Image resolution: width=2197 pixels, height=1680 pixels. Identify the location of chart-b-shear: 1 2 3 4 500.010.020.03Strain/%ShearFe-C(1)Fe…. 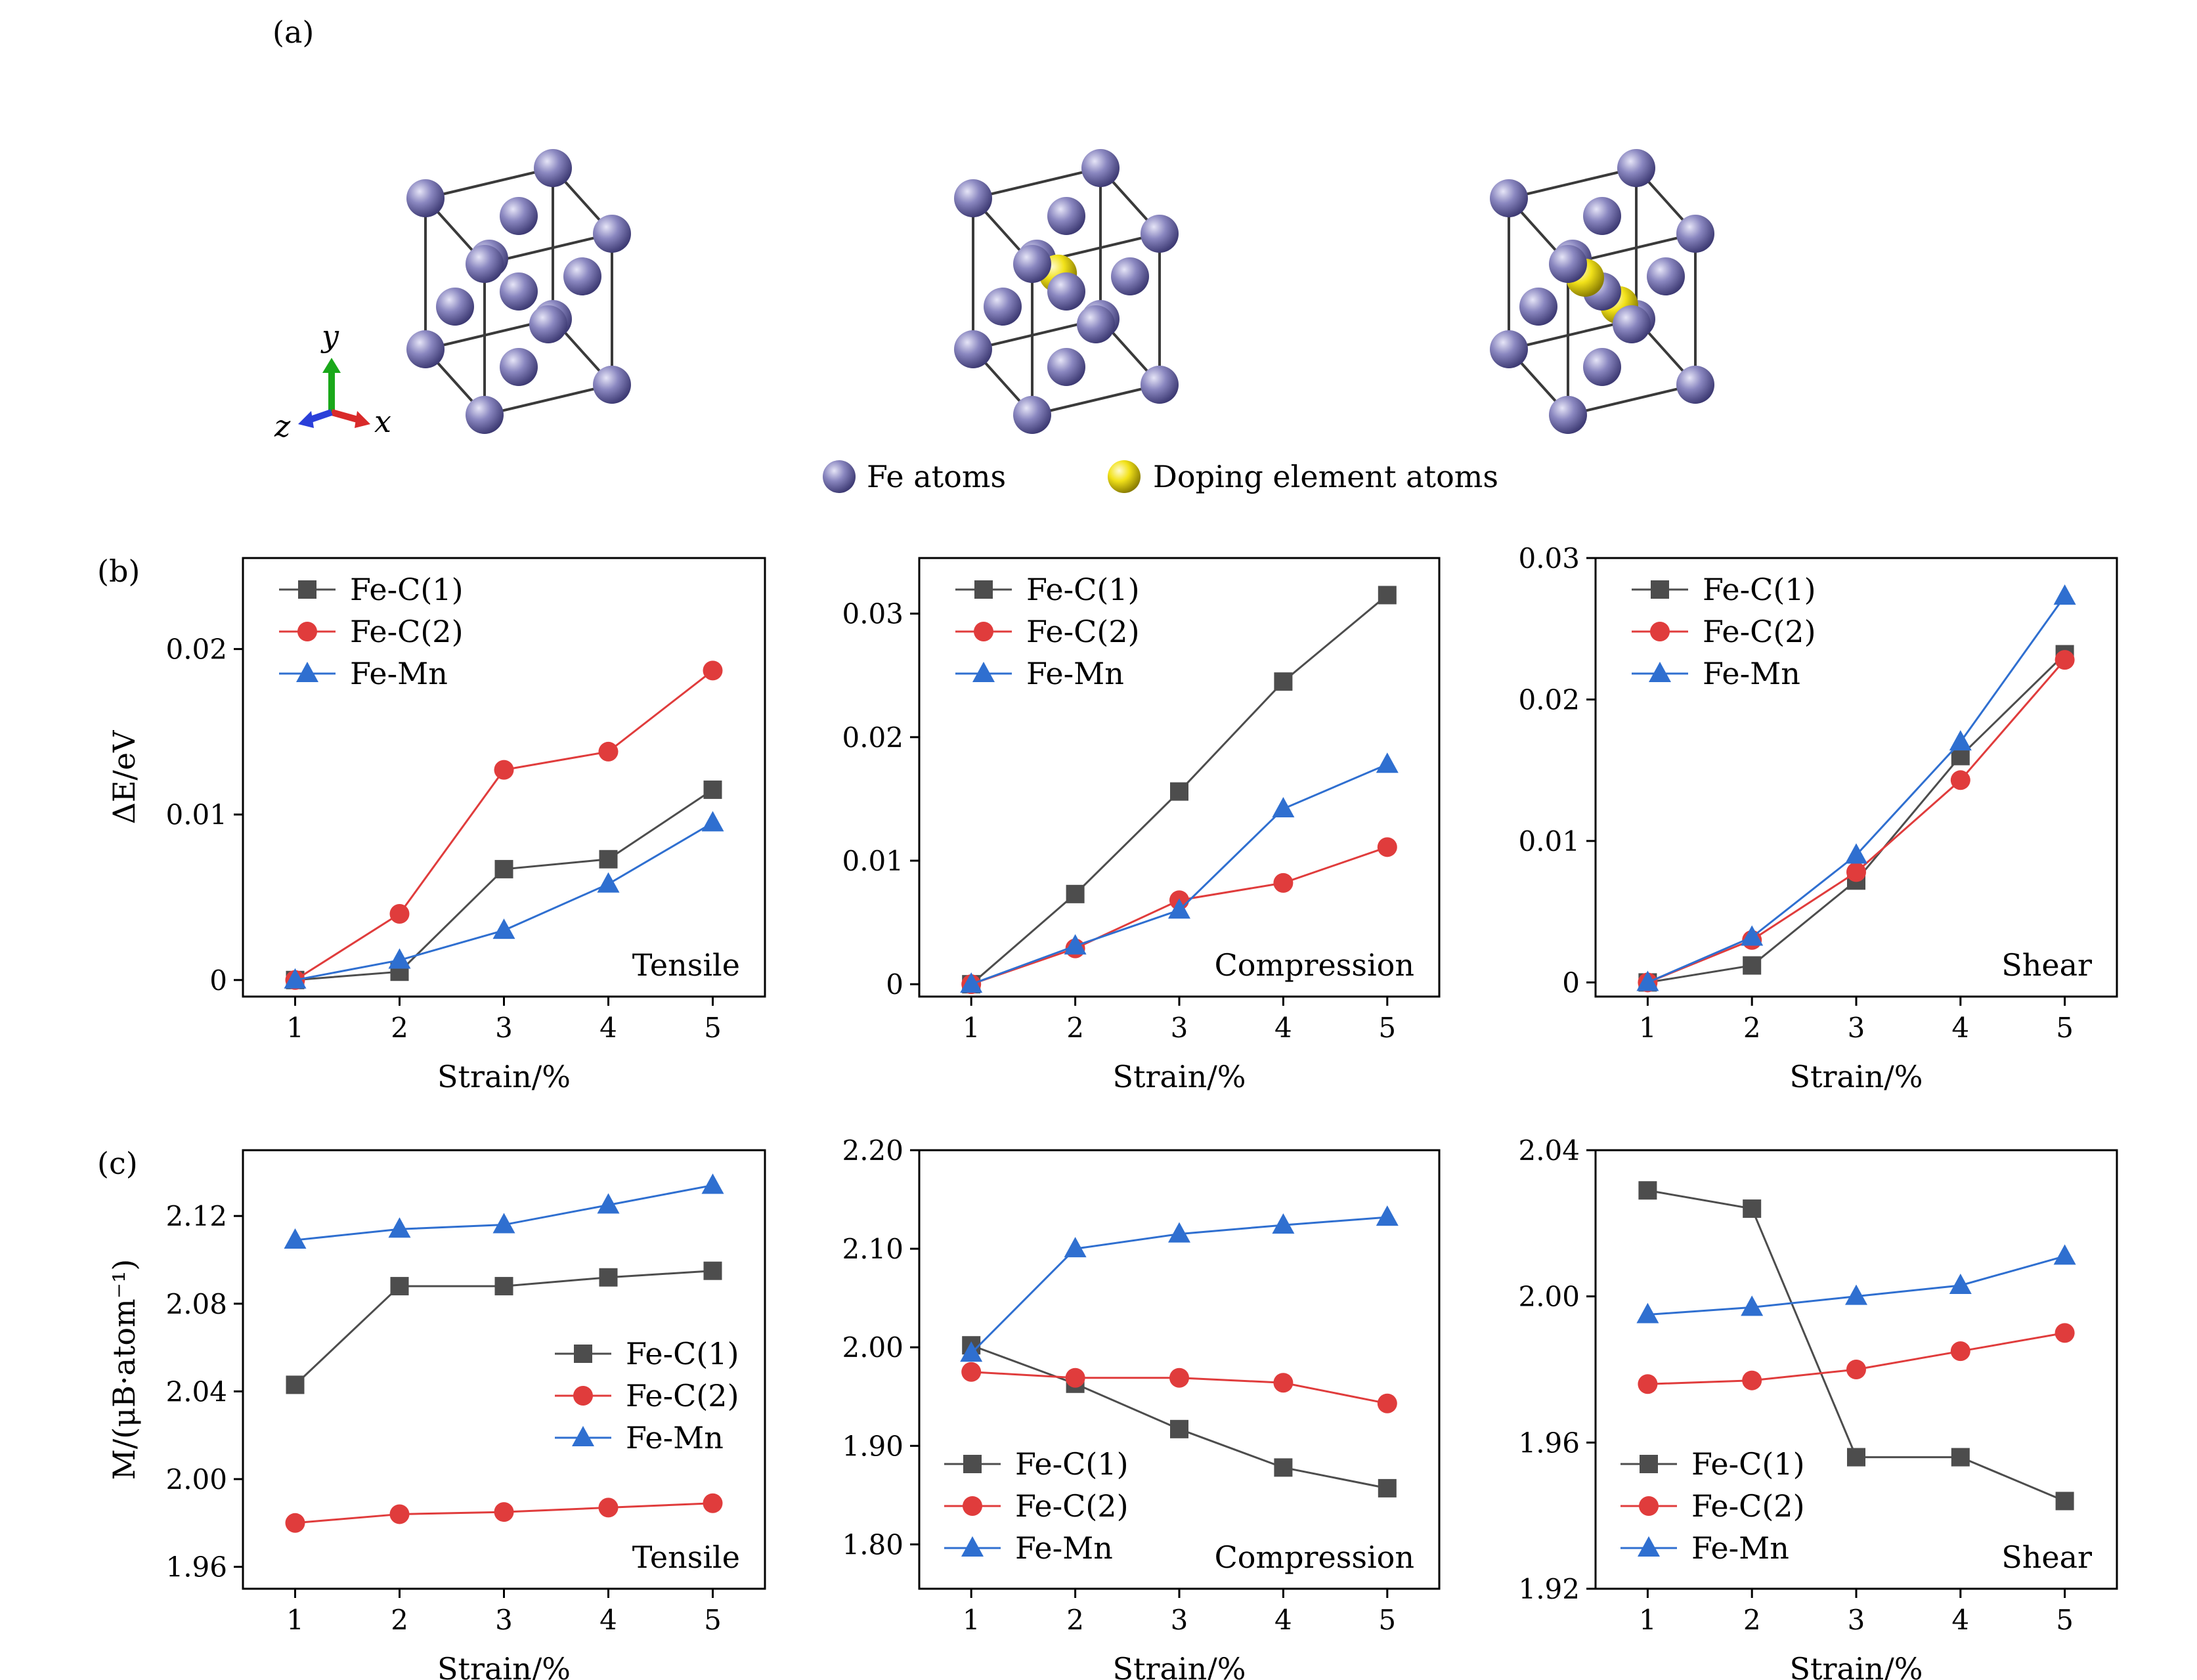
(1818, 818).